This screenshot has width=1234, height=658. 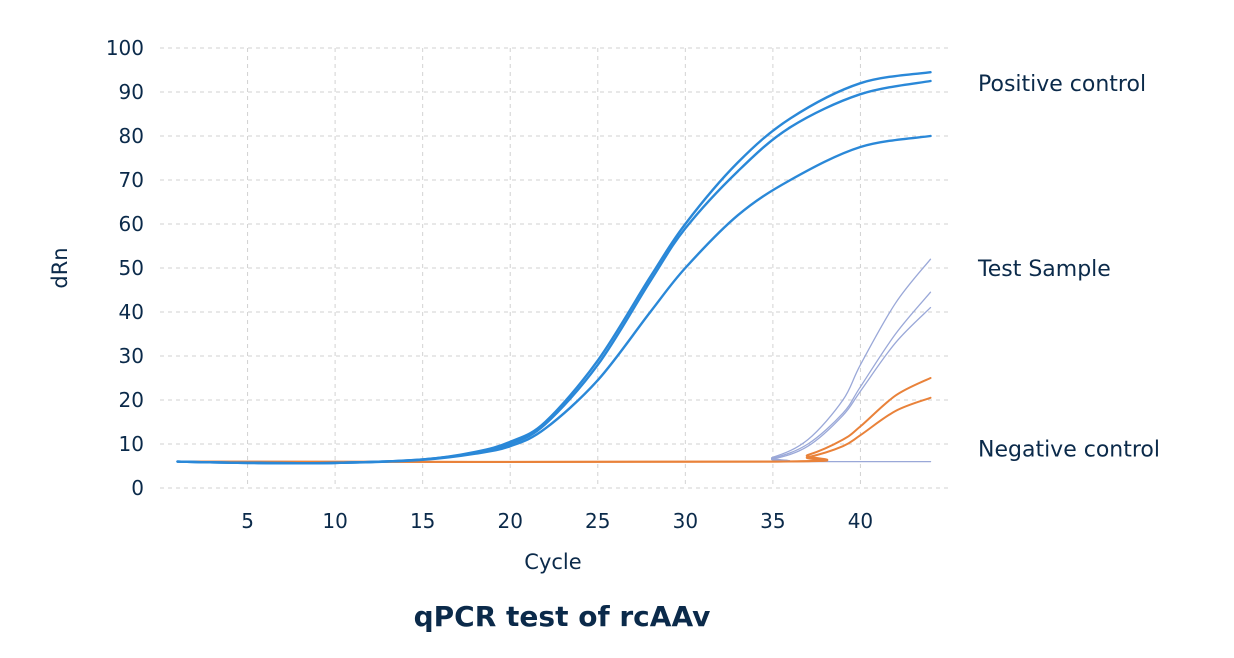 What do you see at coordinates (685, 521) in the screenshot?
I see `x-tick-label: 30` at bounding box center [685, 521].